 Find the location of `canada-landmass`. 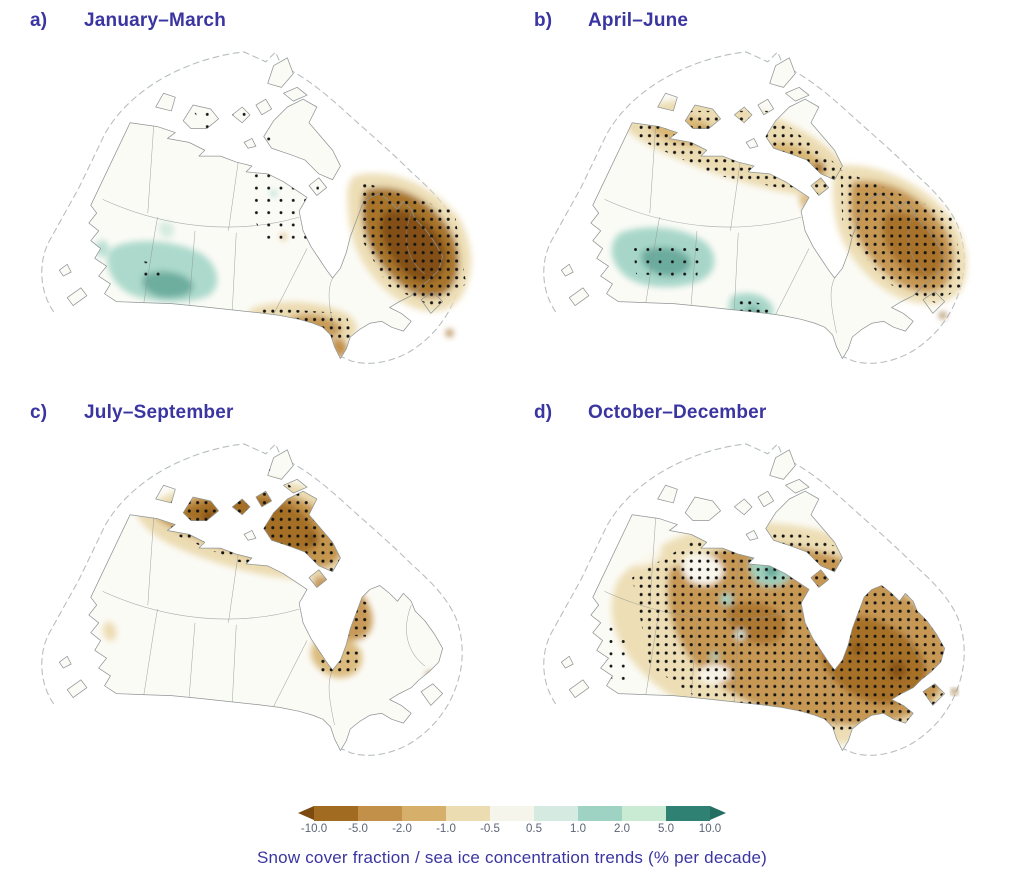

canada-landmass is located at coordinates (250, 600).